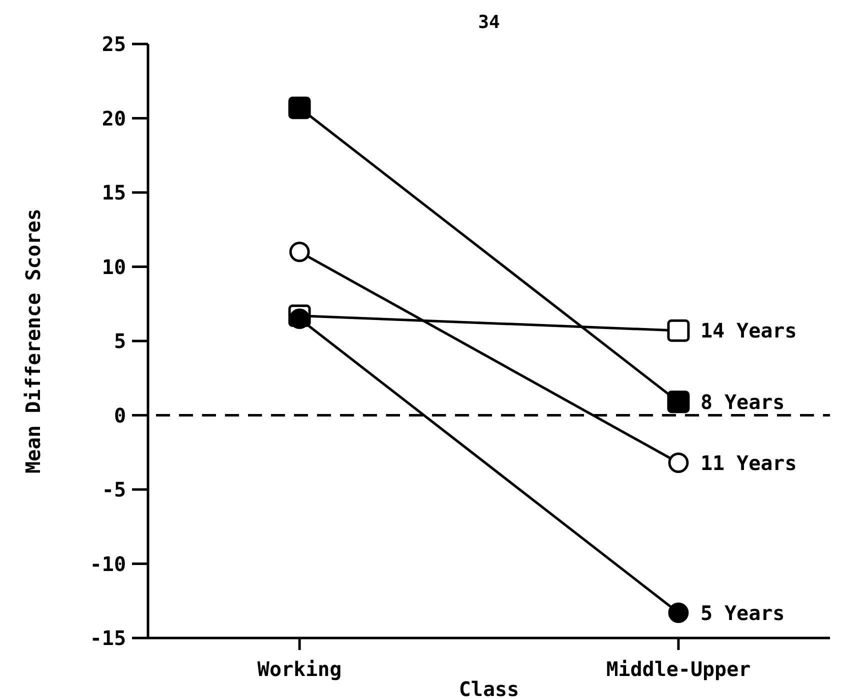 The width and height of the screenshot is (849, 699). Describe the element at coordinates (114, 118) in the screenshot. I see `y-tick-label: 20` at that location.